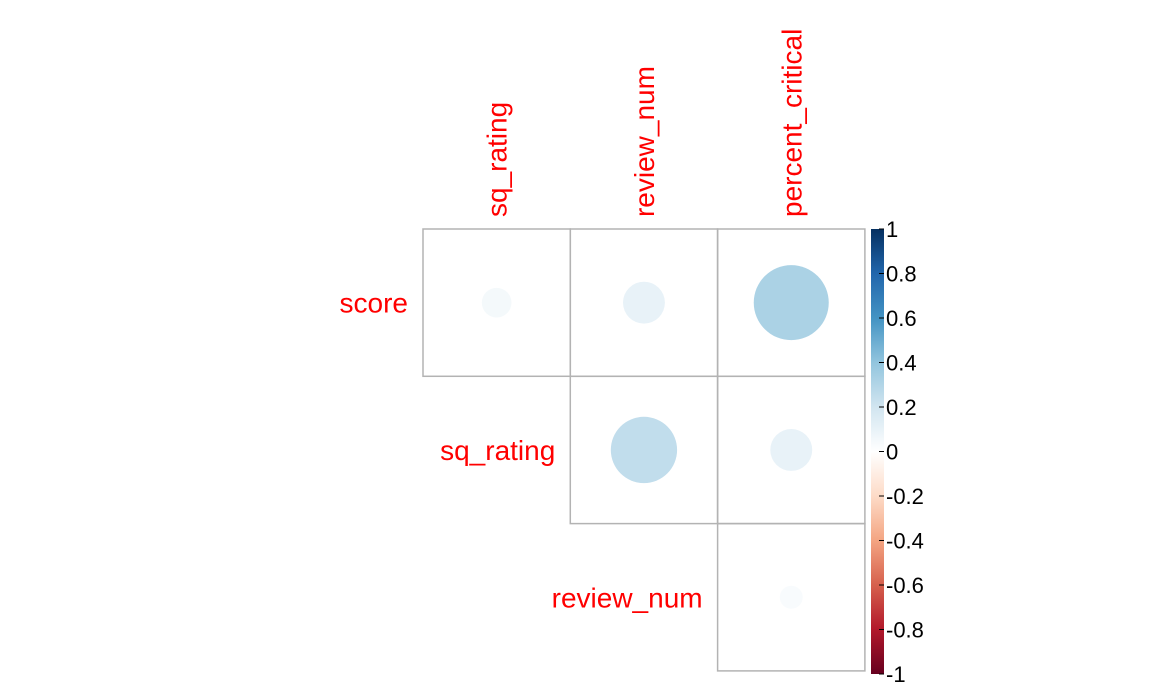  I want to click on colorbar-tick-label: 0, so click(892, 452).